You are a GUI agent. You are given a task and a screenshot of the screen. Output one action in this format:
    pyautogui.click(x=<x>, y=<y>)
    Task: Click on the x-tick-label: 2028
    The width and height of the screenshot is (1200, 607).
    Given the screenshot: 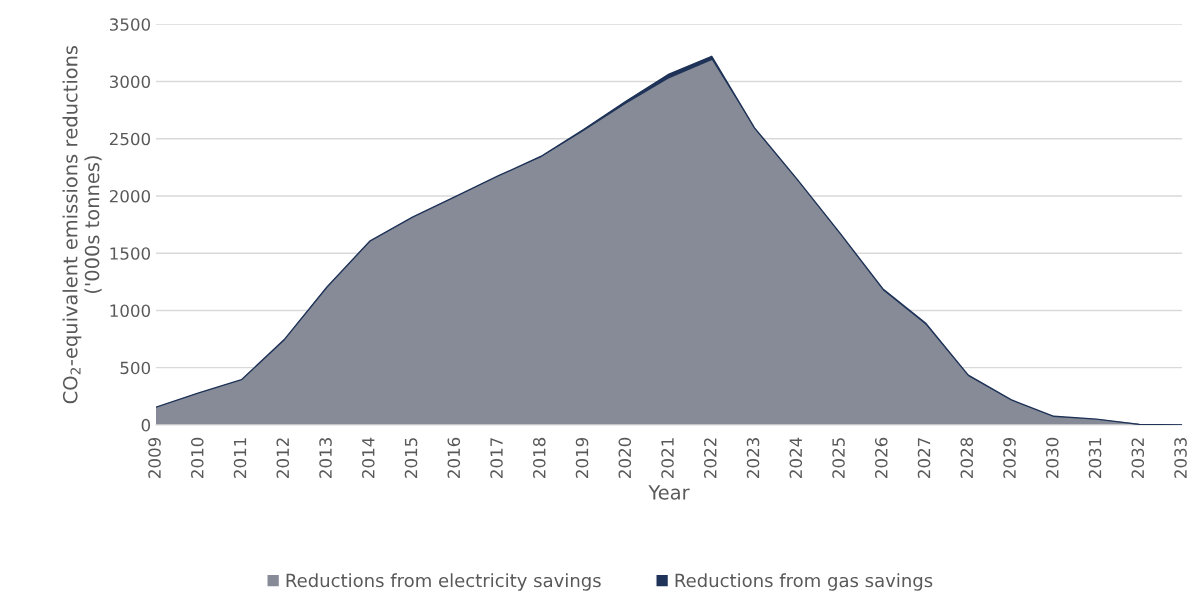 What is the action you would take?
    pyautogui.click(x=967, y=457)
    